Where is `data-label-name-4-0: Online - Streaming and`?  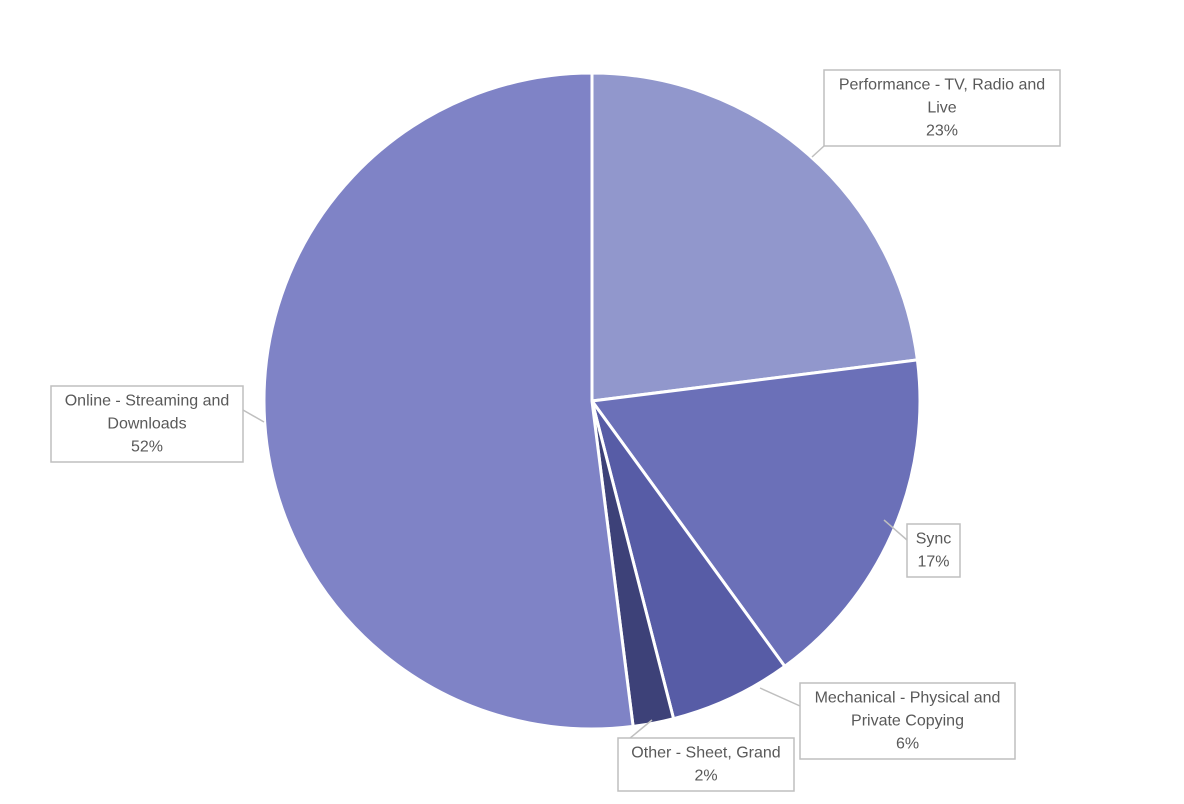 data-label-name-4-0: Online - Streaming and is located at coordinates (147, 401).